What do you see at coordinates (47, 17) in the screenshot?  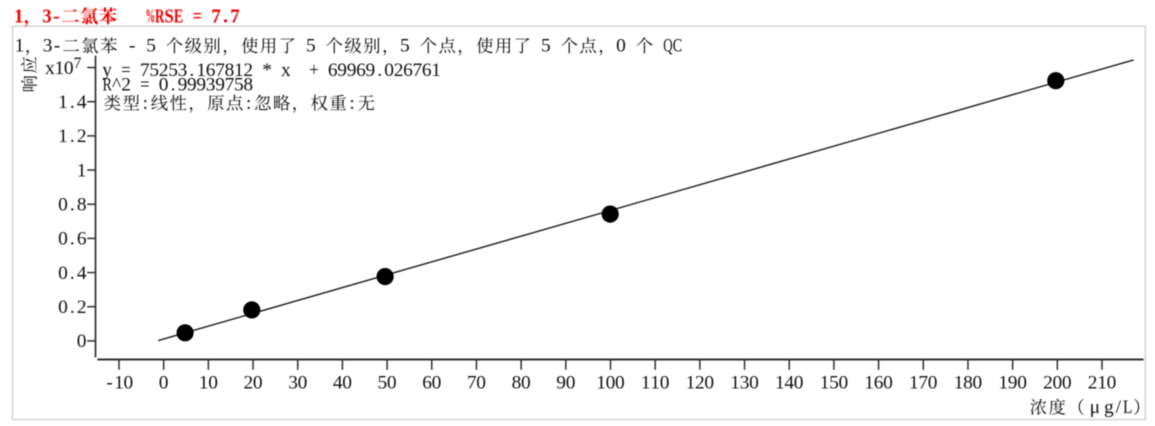 I see `svg-text: 3` at bounding box center [47, 17].